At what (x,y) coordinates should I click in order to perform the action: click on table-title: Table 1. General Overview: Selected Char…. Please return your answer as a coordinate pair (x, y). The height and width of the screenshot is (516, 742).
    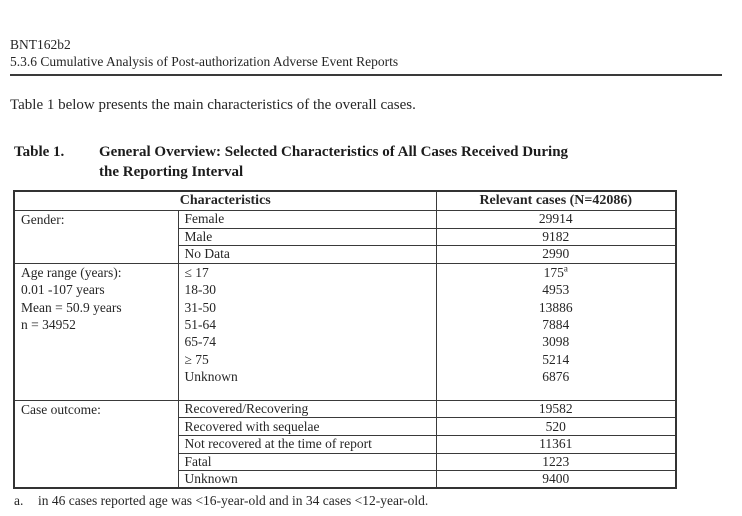
    Looking at the image, I should click on (378, 162).